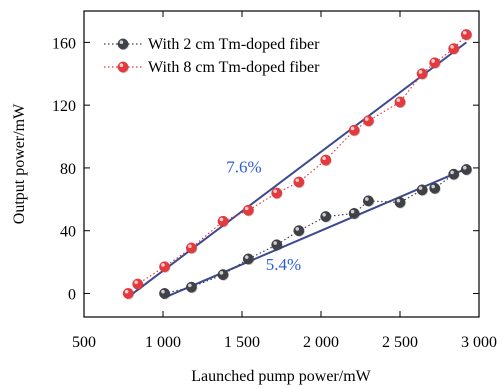 This screenshot has height=389, width=503. What do you see at coordinates (64, 106) in the screenshot?
I see `y-tick-label: 120` at bounding box center [64, 106].